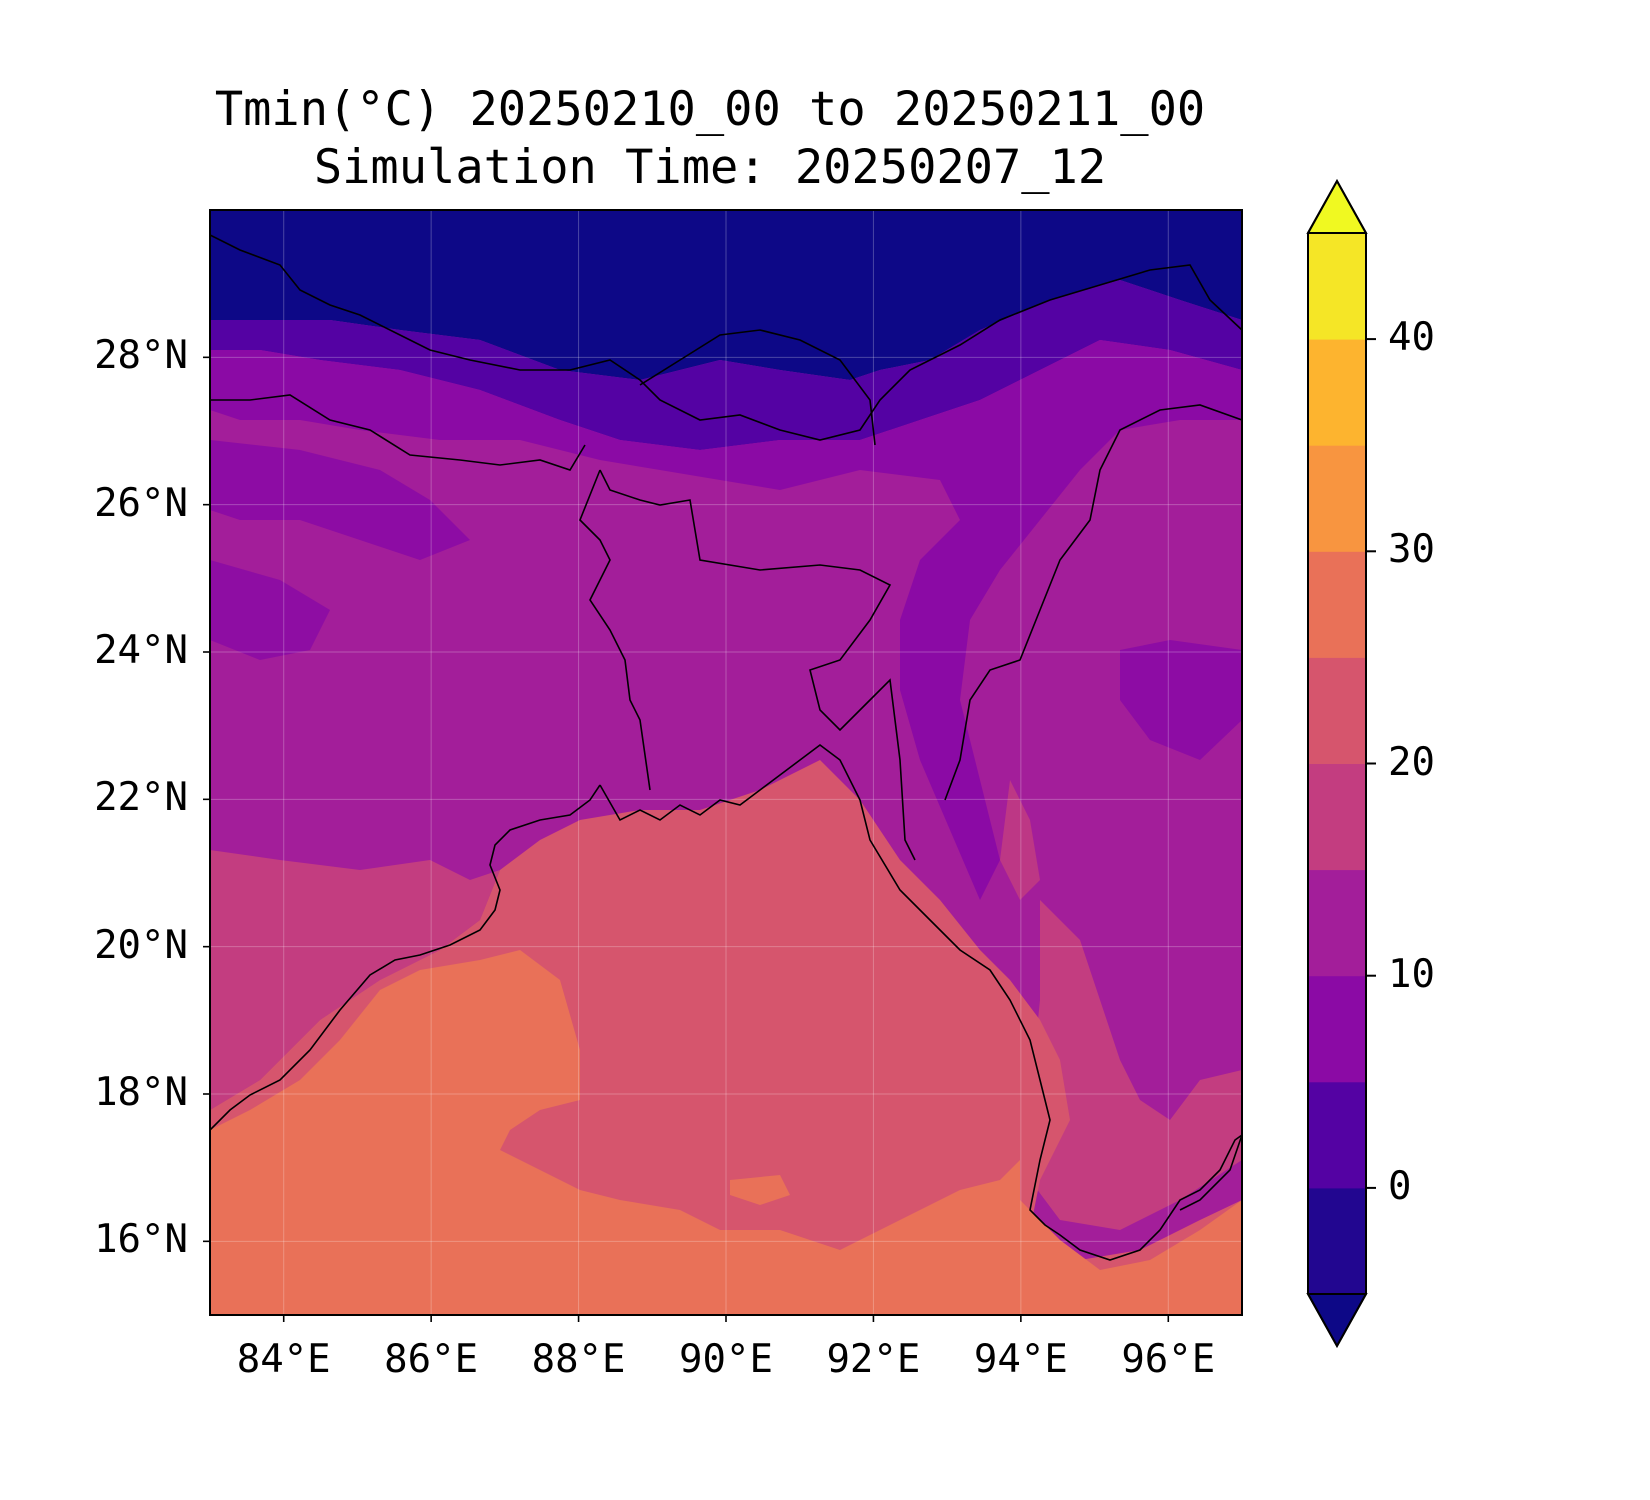 This screenshot has height=1500, width=1650. Describe the element at coordinates (1093, 602) in the screenshot. I see `border-india-myanmar` at that location.